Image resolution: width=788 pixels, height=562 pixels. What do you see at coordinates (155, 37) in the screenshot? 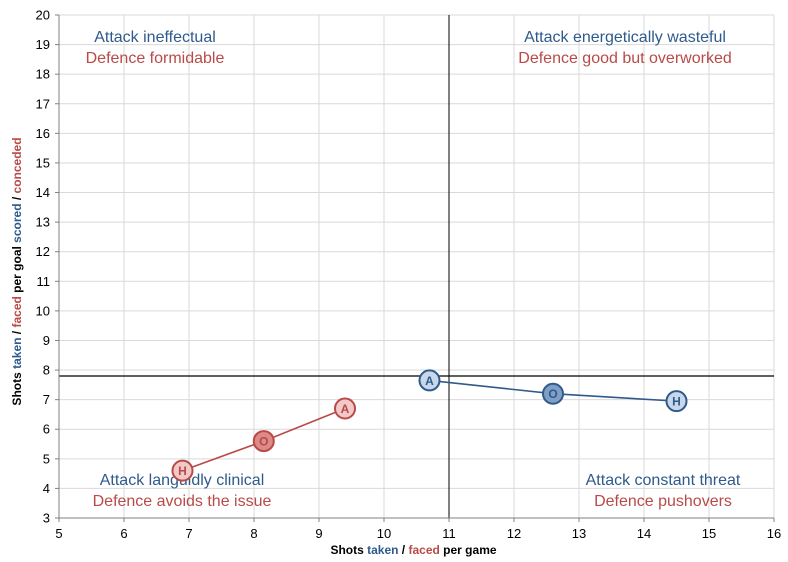
I see `quadrant-label-top-left-line-1: Attack ineffectual` at bounding box center [155, 37].